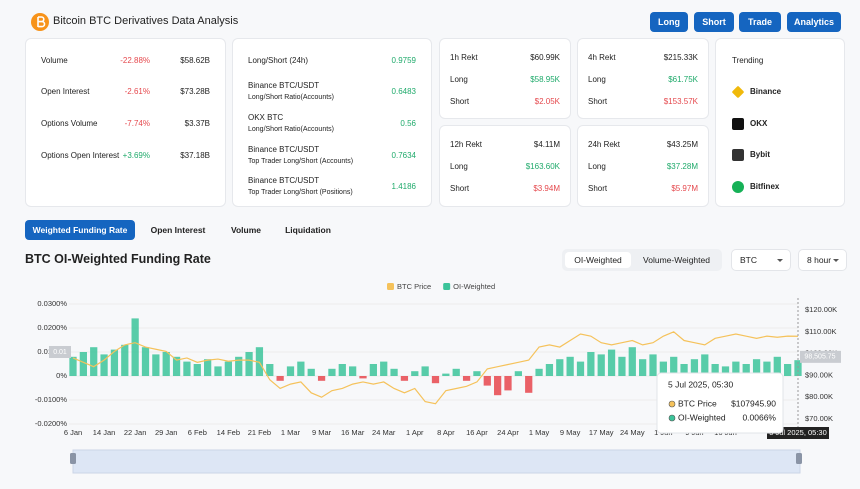 This screenshot has width=860, height=489. I want to click on metric-label: Open Interest, so click(65, 91).